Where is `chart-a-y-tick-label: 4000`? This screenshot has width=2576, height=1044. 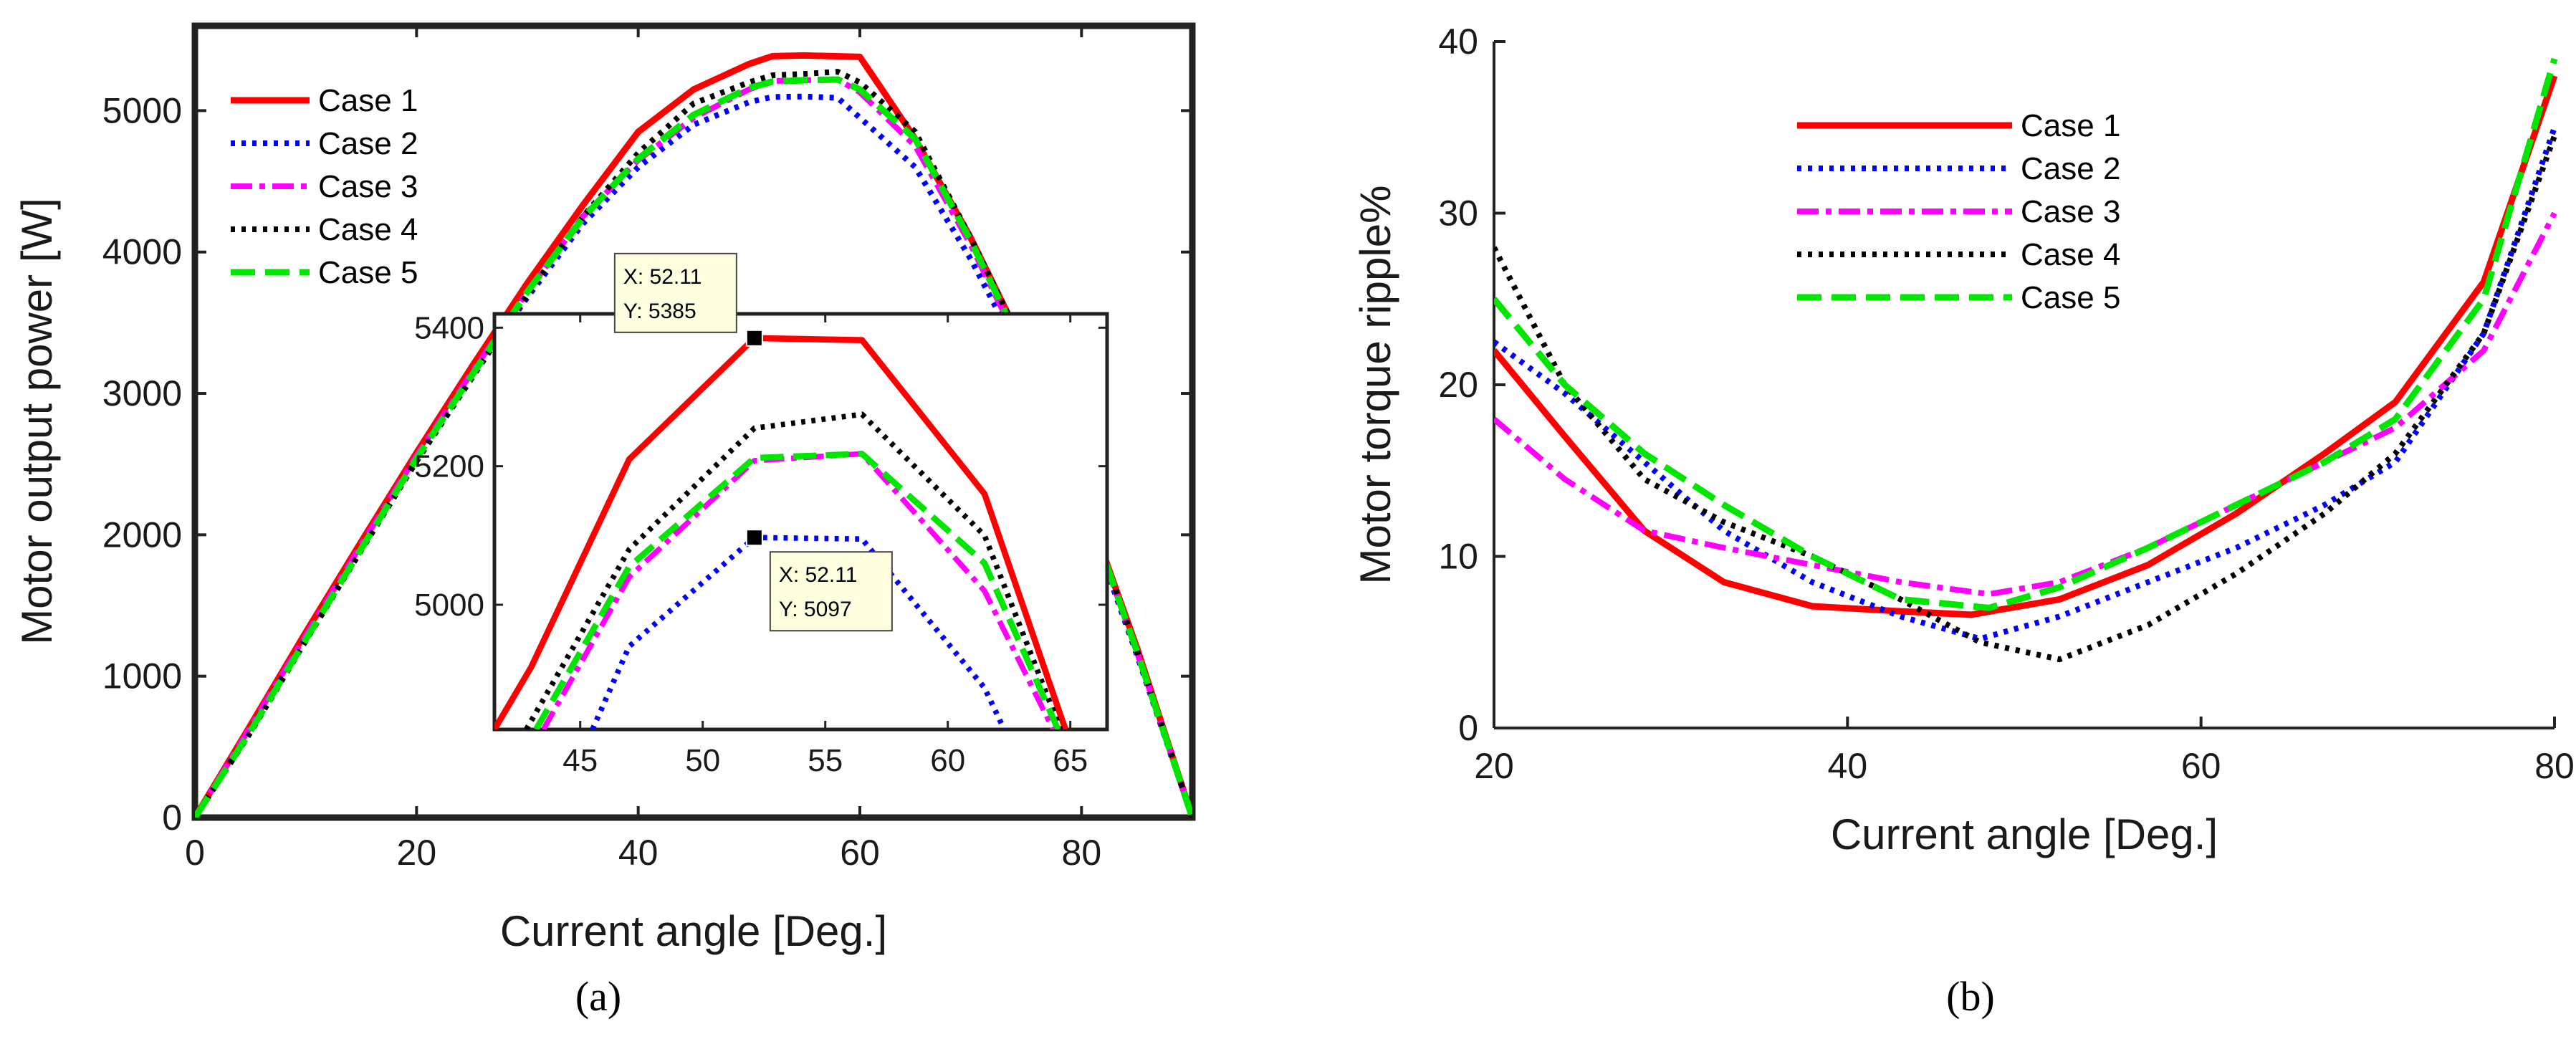 chart-a-y-tick-label: 4000 is located at coordinates (142, 252).